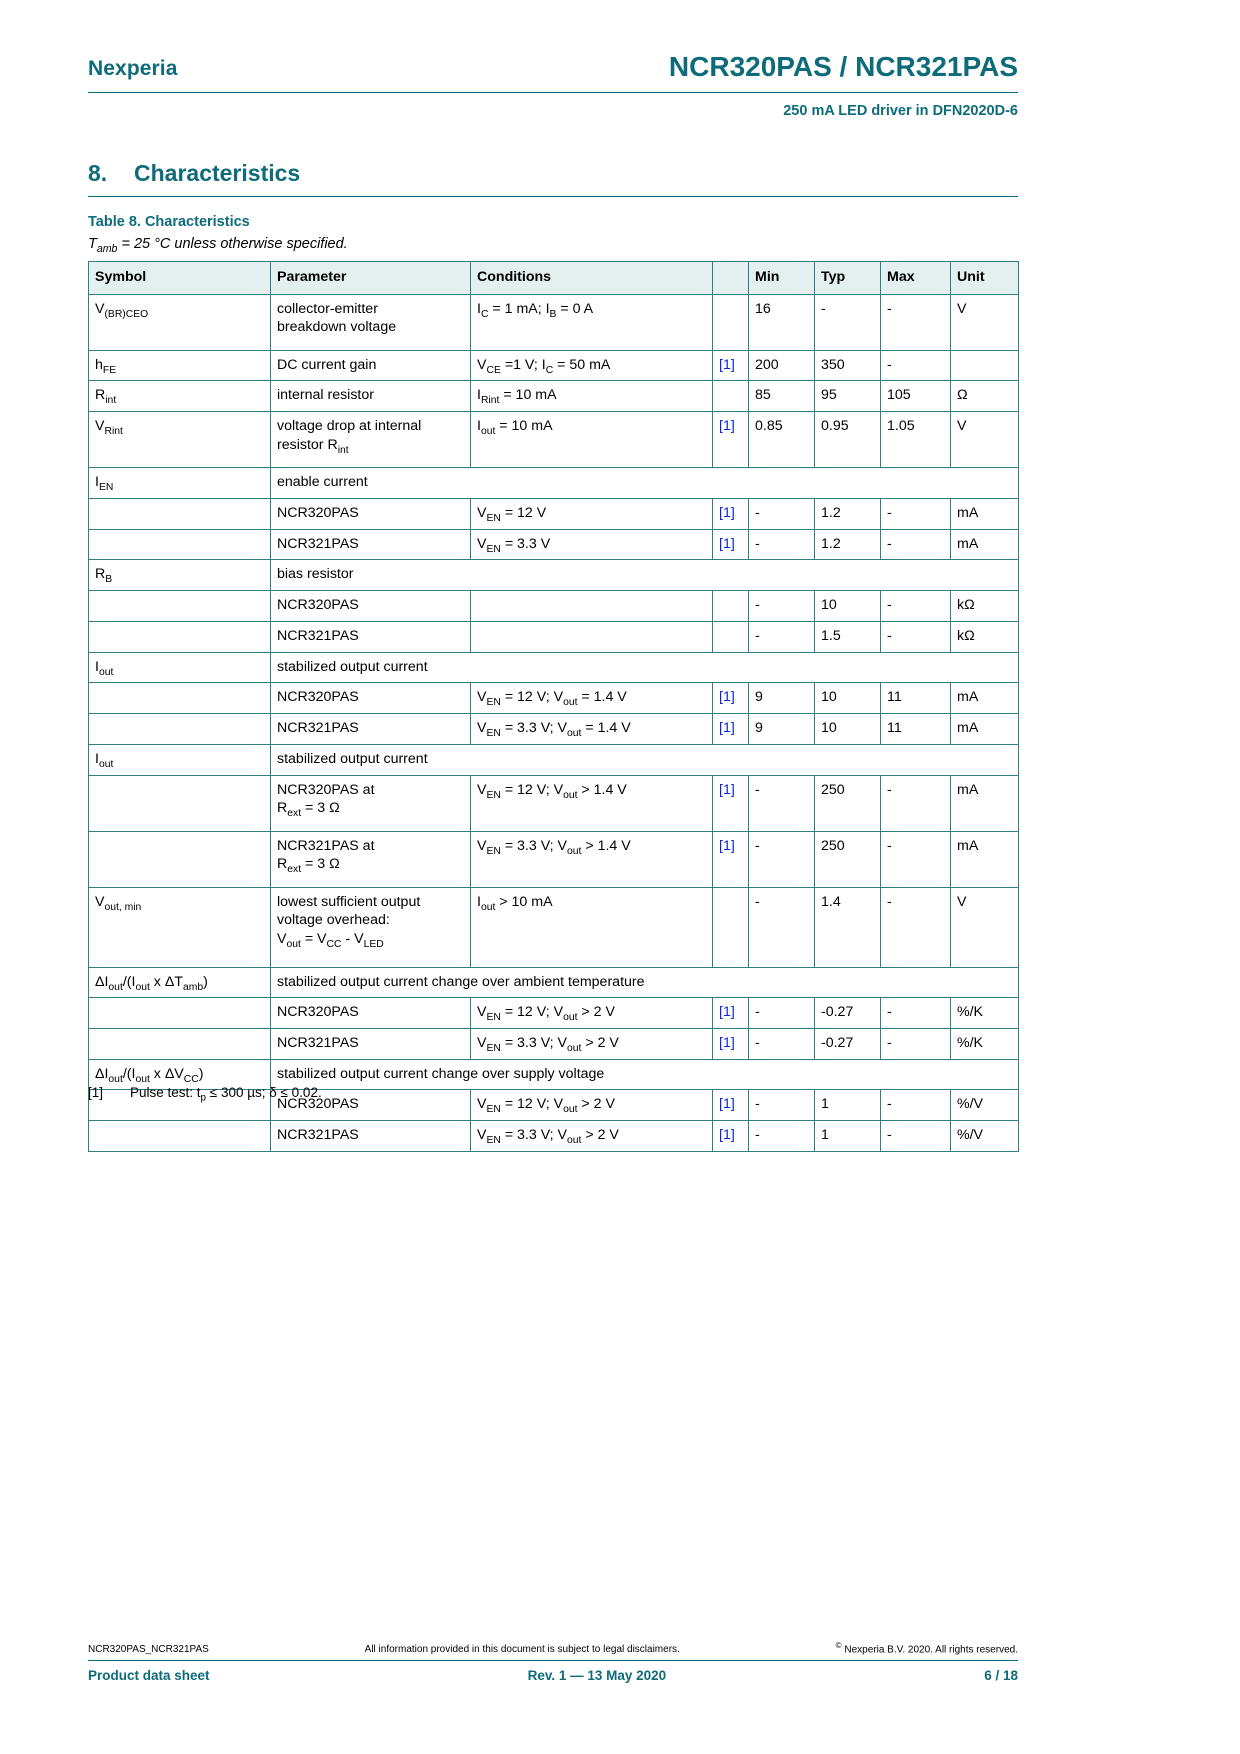 This screenshot has width=1240, height=1754. I want to click on col-header-min: Min, so click(781, 278).